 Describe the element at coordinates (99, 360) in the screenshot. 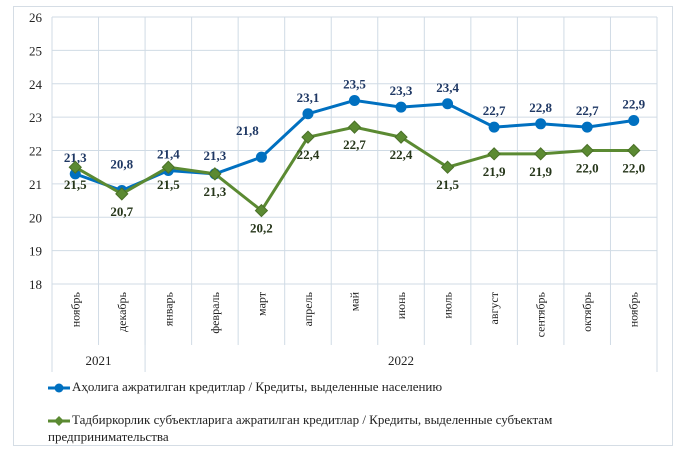

I see `year-label: 2021` at that location.